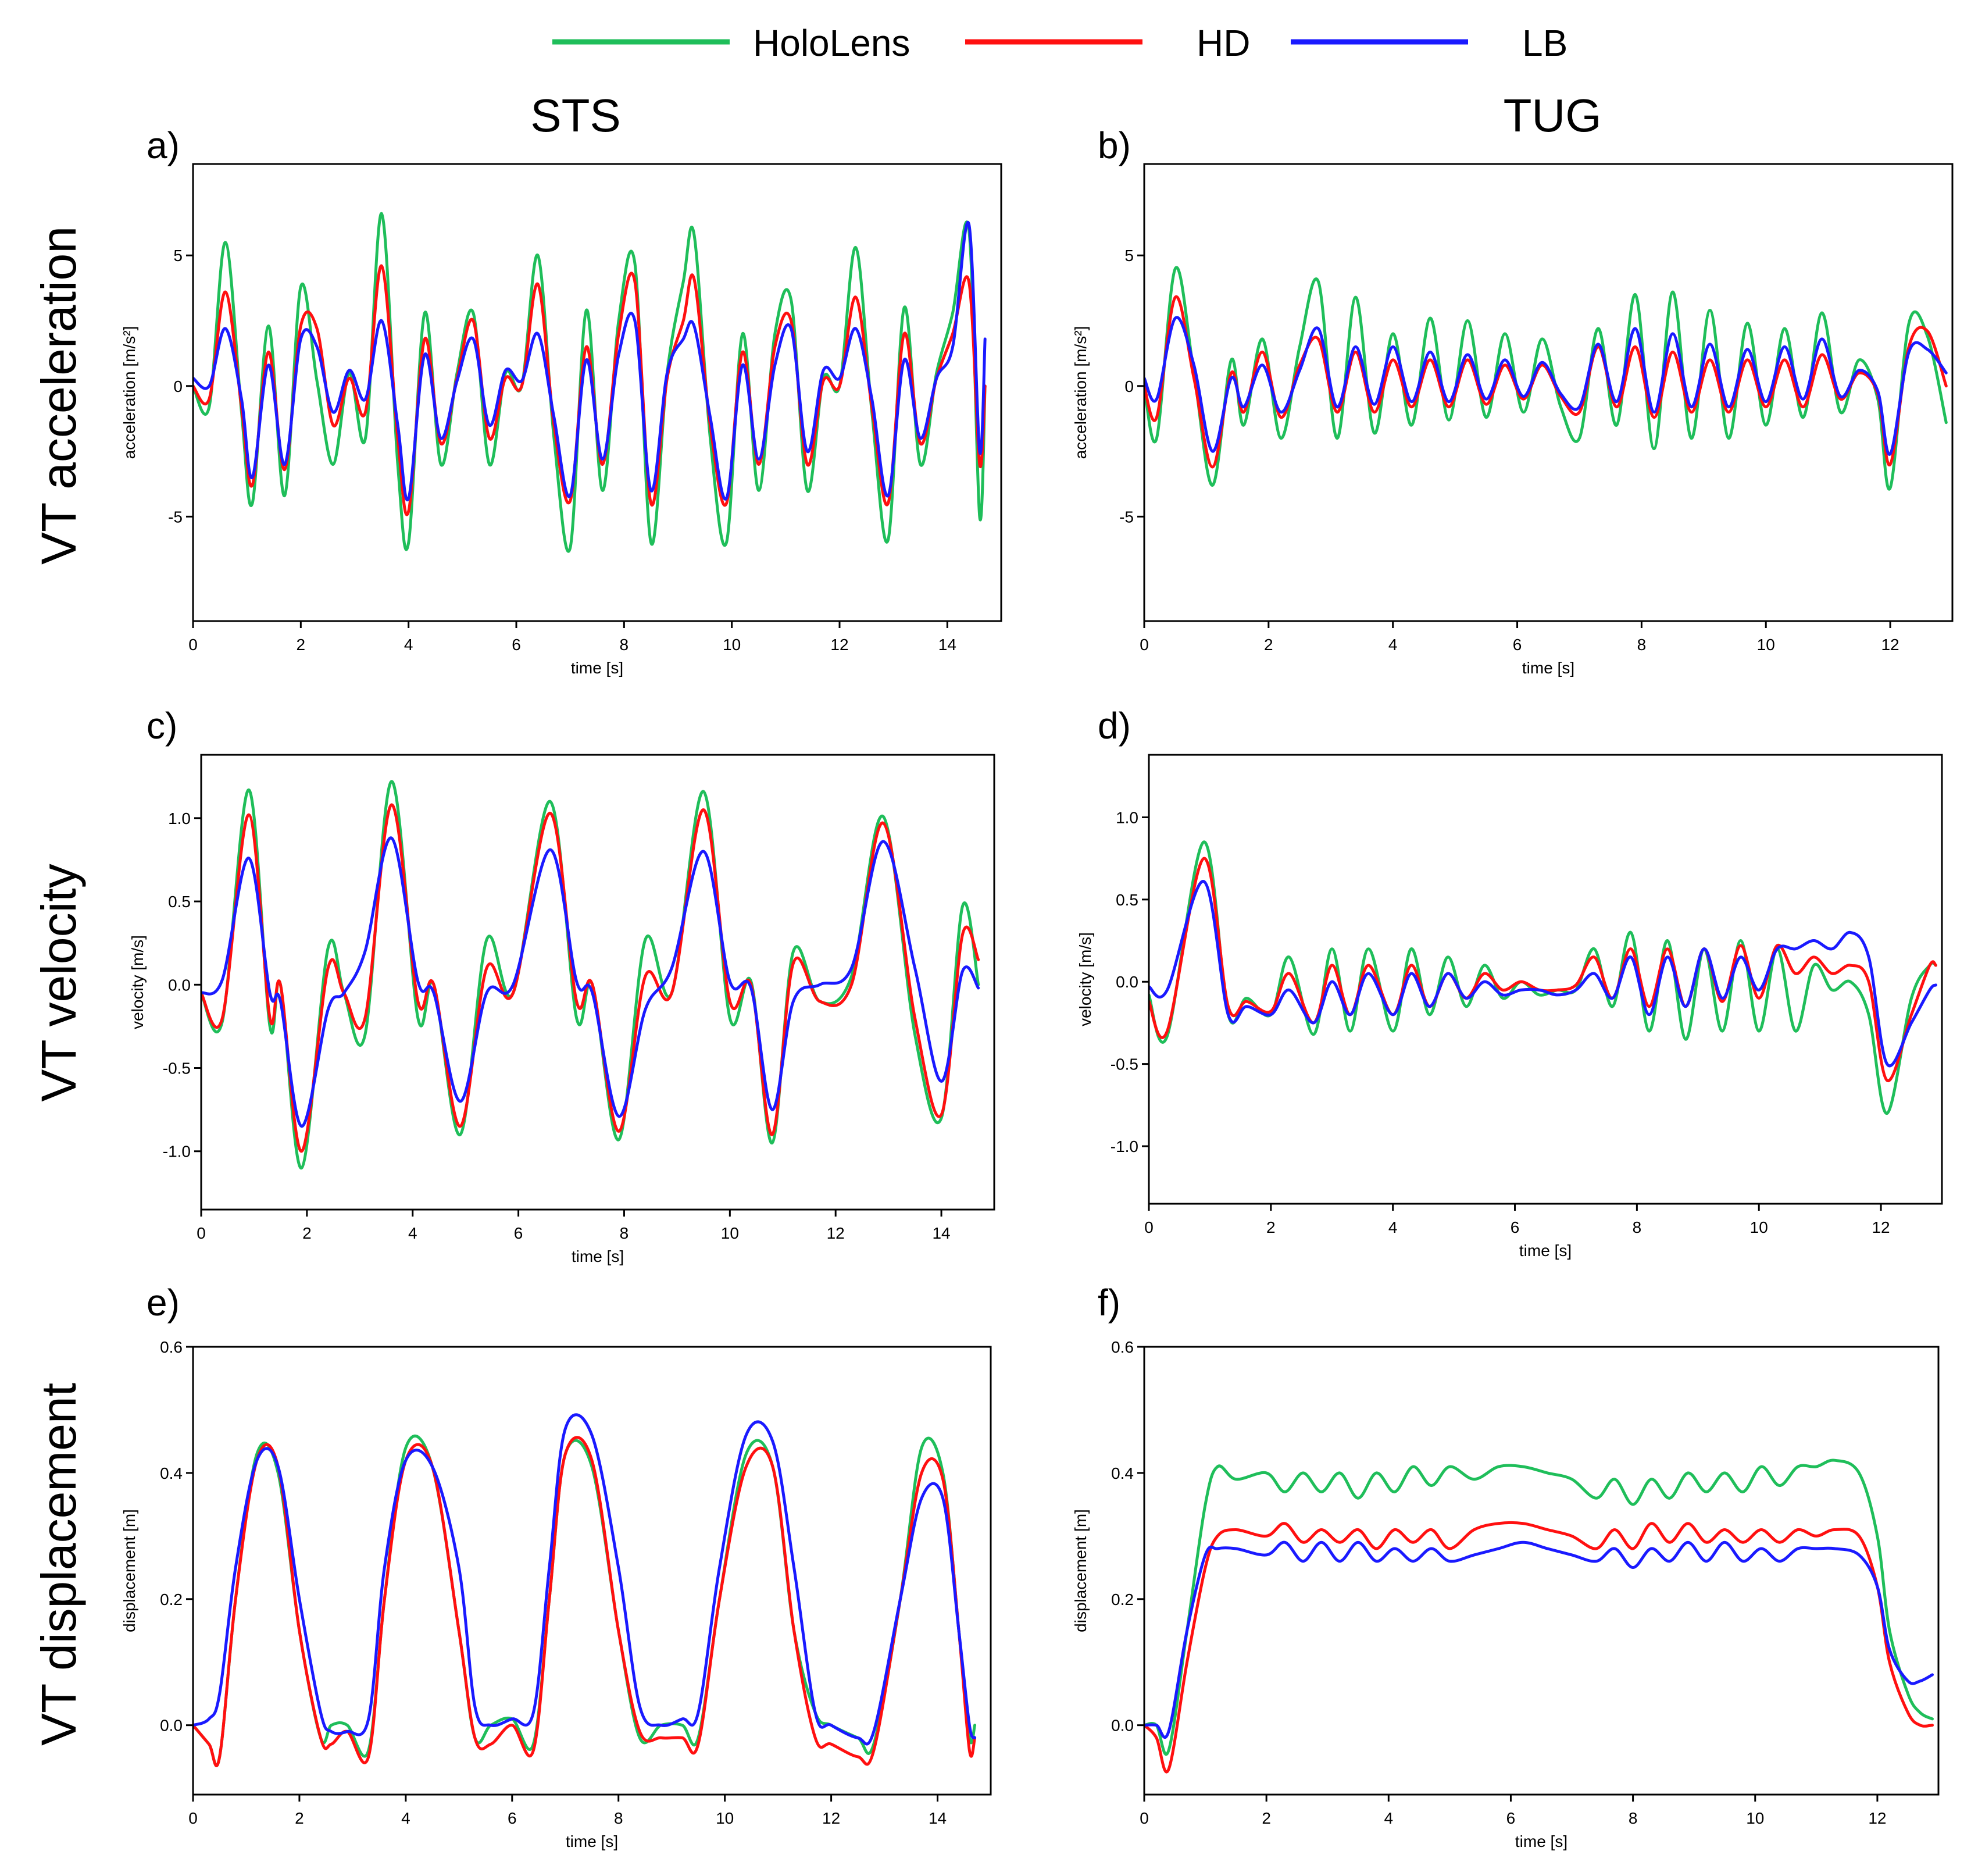  What do you see at coordinates (137, 982) in the screenshot?
I see `y-axis-label: velocity [m/s]` at bounding box center [137, 982].